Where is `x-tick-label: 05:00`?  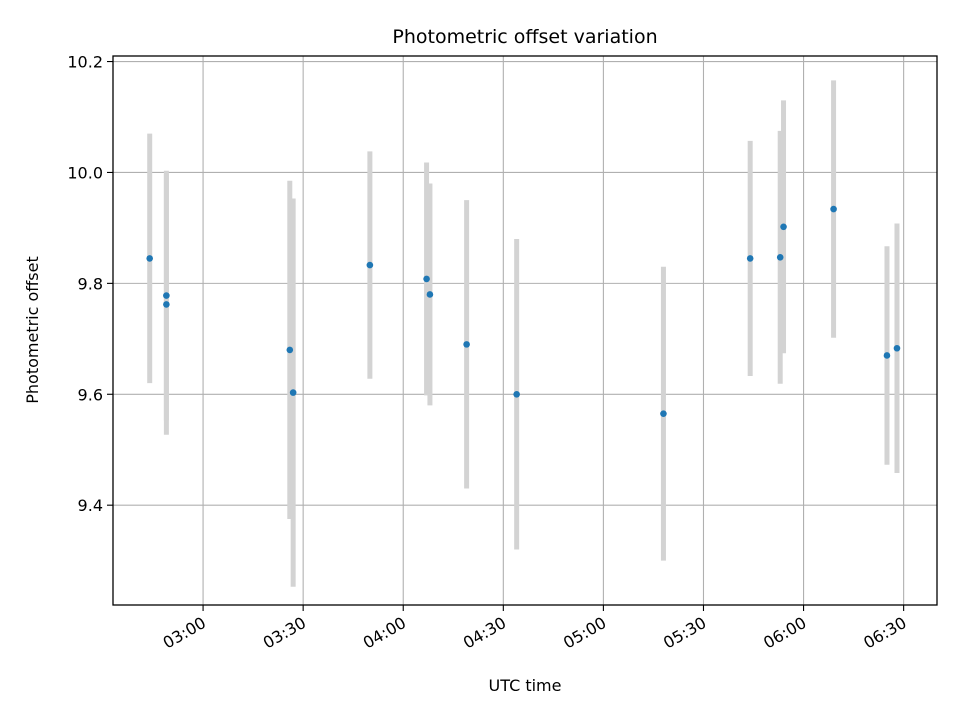
x-tick-label: 05:00 is located at coordinates (584, 633).